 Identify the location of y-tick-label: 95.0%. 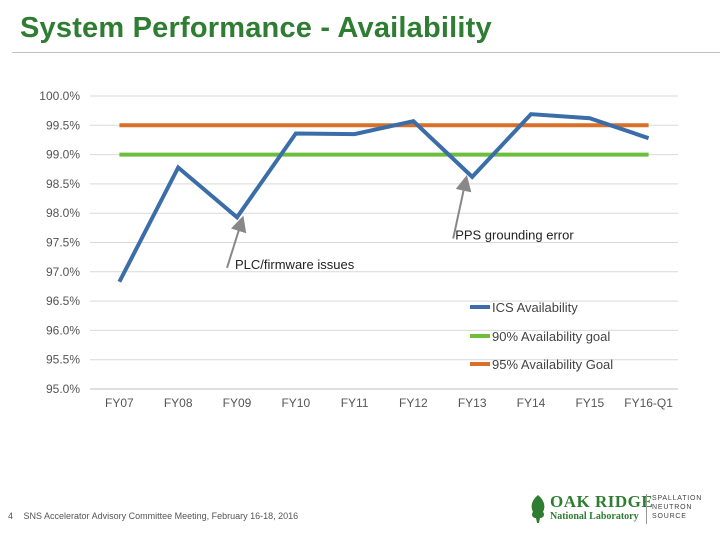
(63, 389).